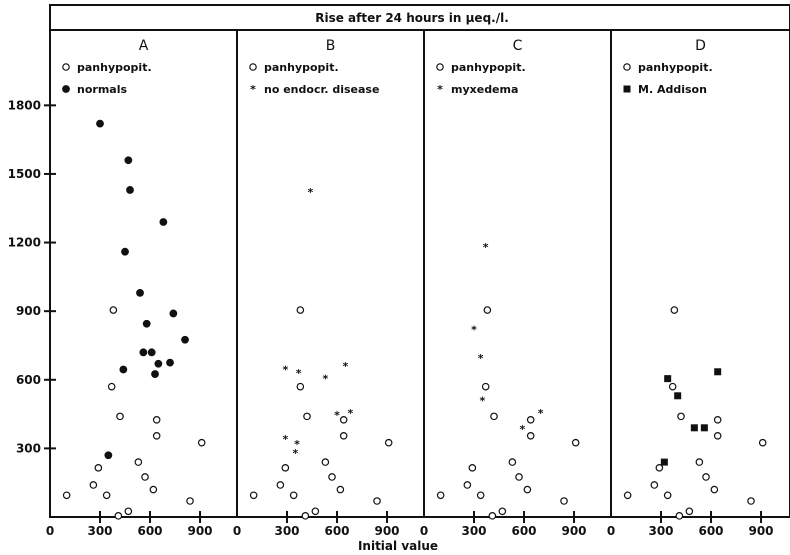 The width and height of the screenshot is (790, 555). I want to click on panel-letter: A, so click(144, 46).